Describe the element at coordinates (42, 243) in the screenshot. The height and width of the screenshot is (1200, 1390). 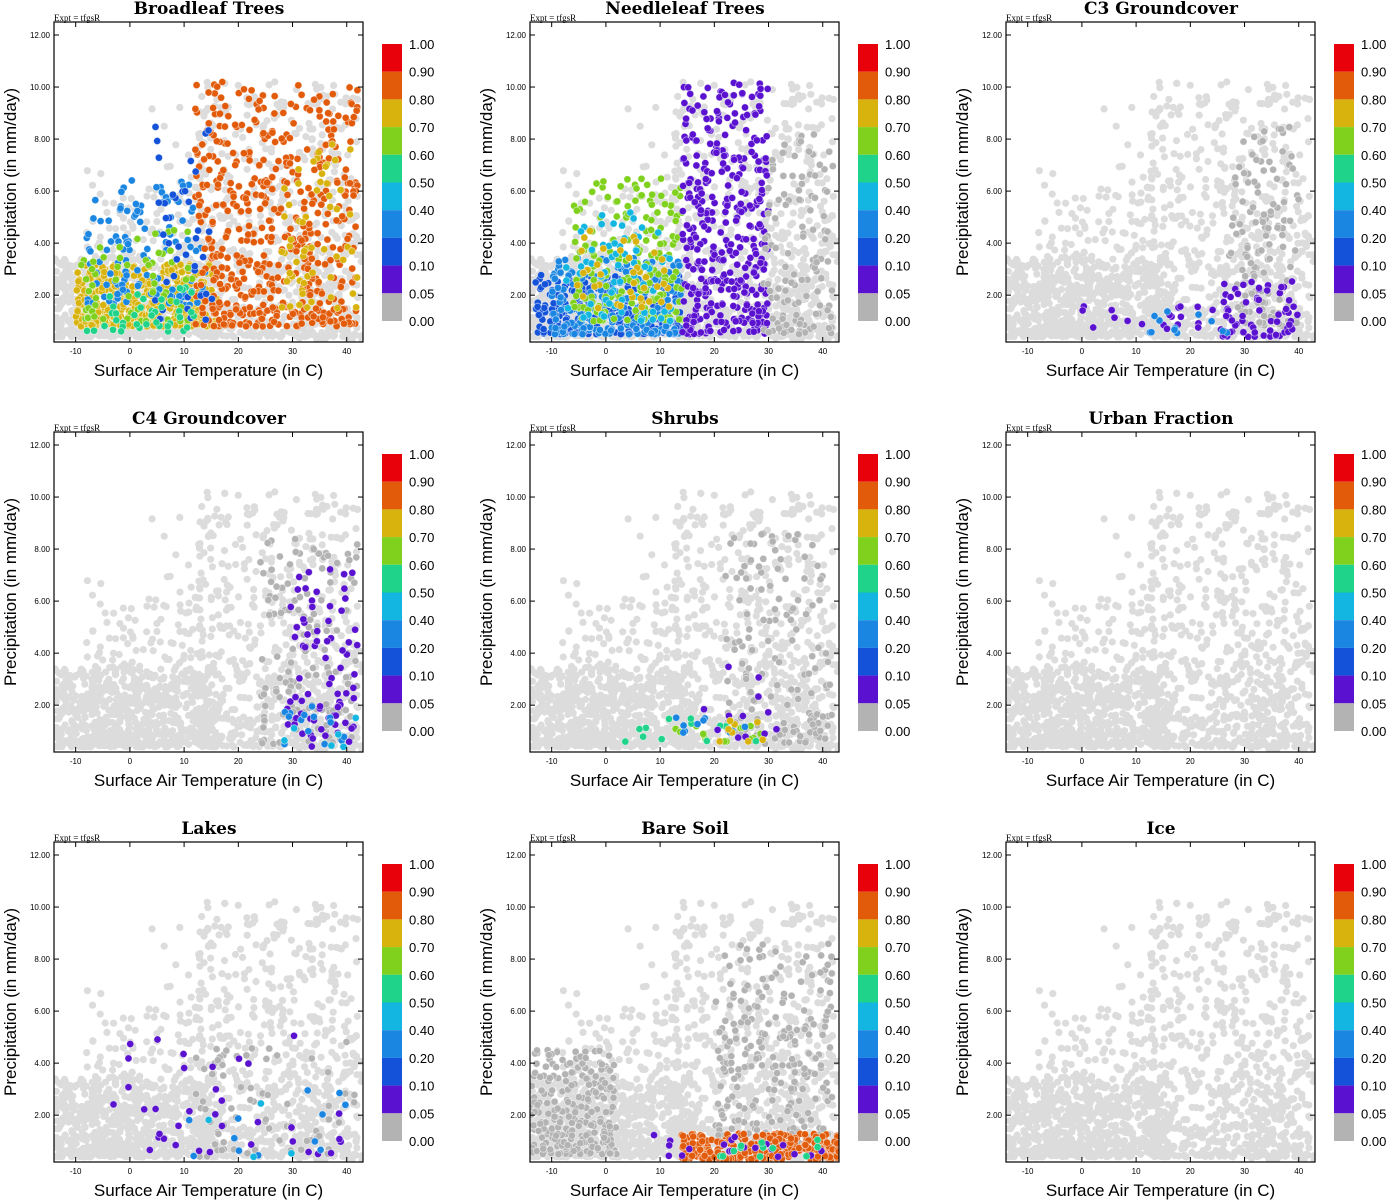
I see `y-tick-label: 4.00` at that location.